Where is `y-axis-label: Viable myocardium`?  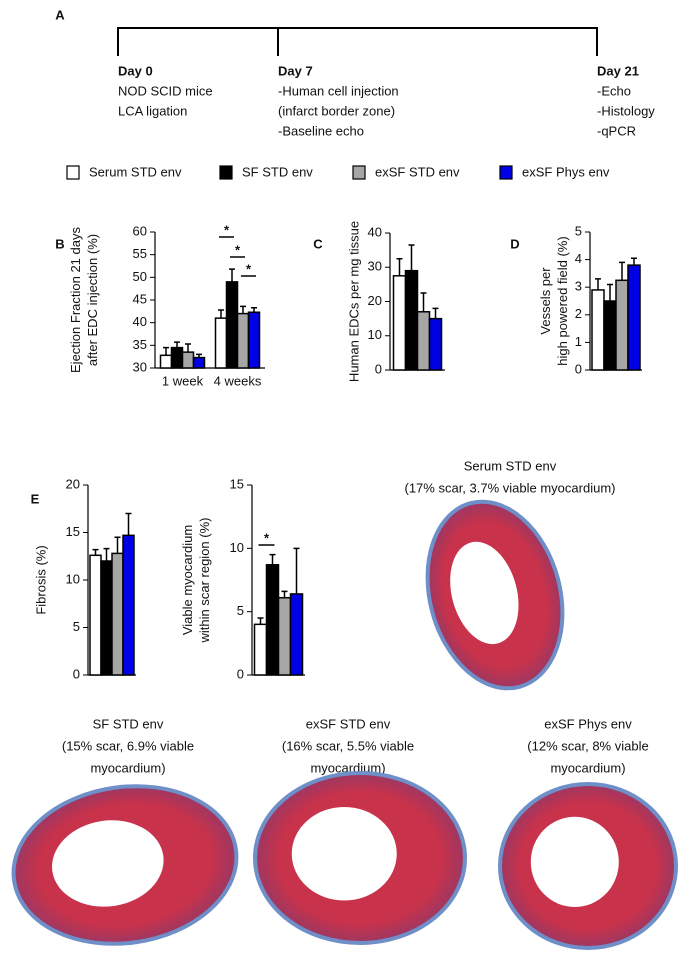 y-axis-label: Viable myocardium is located at coordinates (187, 580).